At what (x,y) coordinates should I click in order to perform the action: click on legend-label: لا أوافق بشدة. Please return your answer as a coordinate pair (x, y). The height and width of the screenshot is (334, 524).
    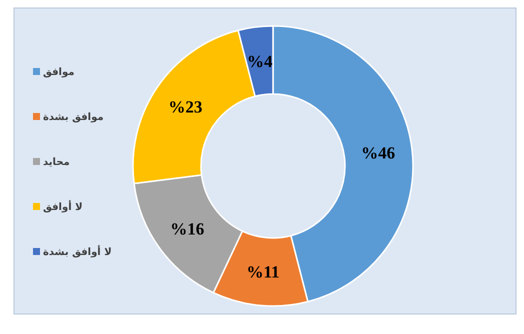
    Looking at the image, I should click on (77, 251).